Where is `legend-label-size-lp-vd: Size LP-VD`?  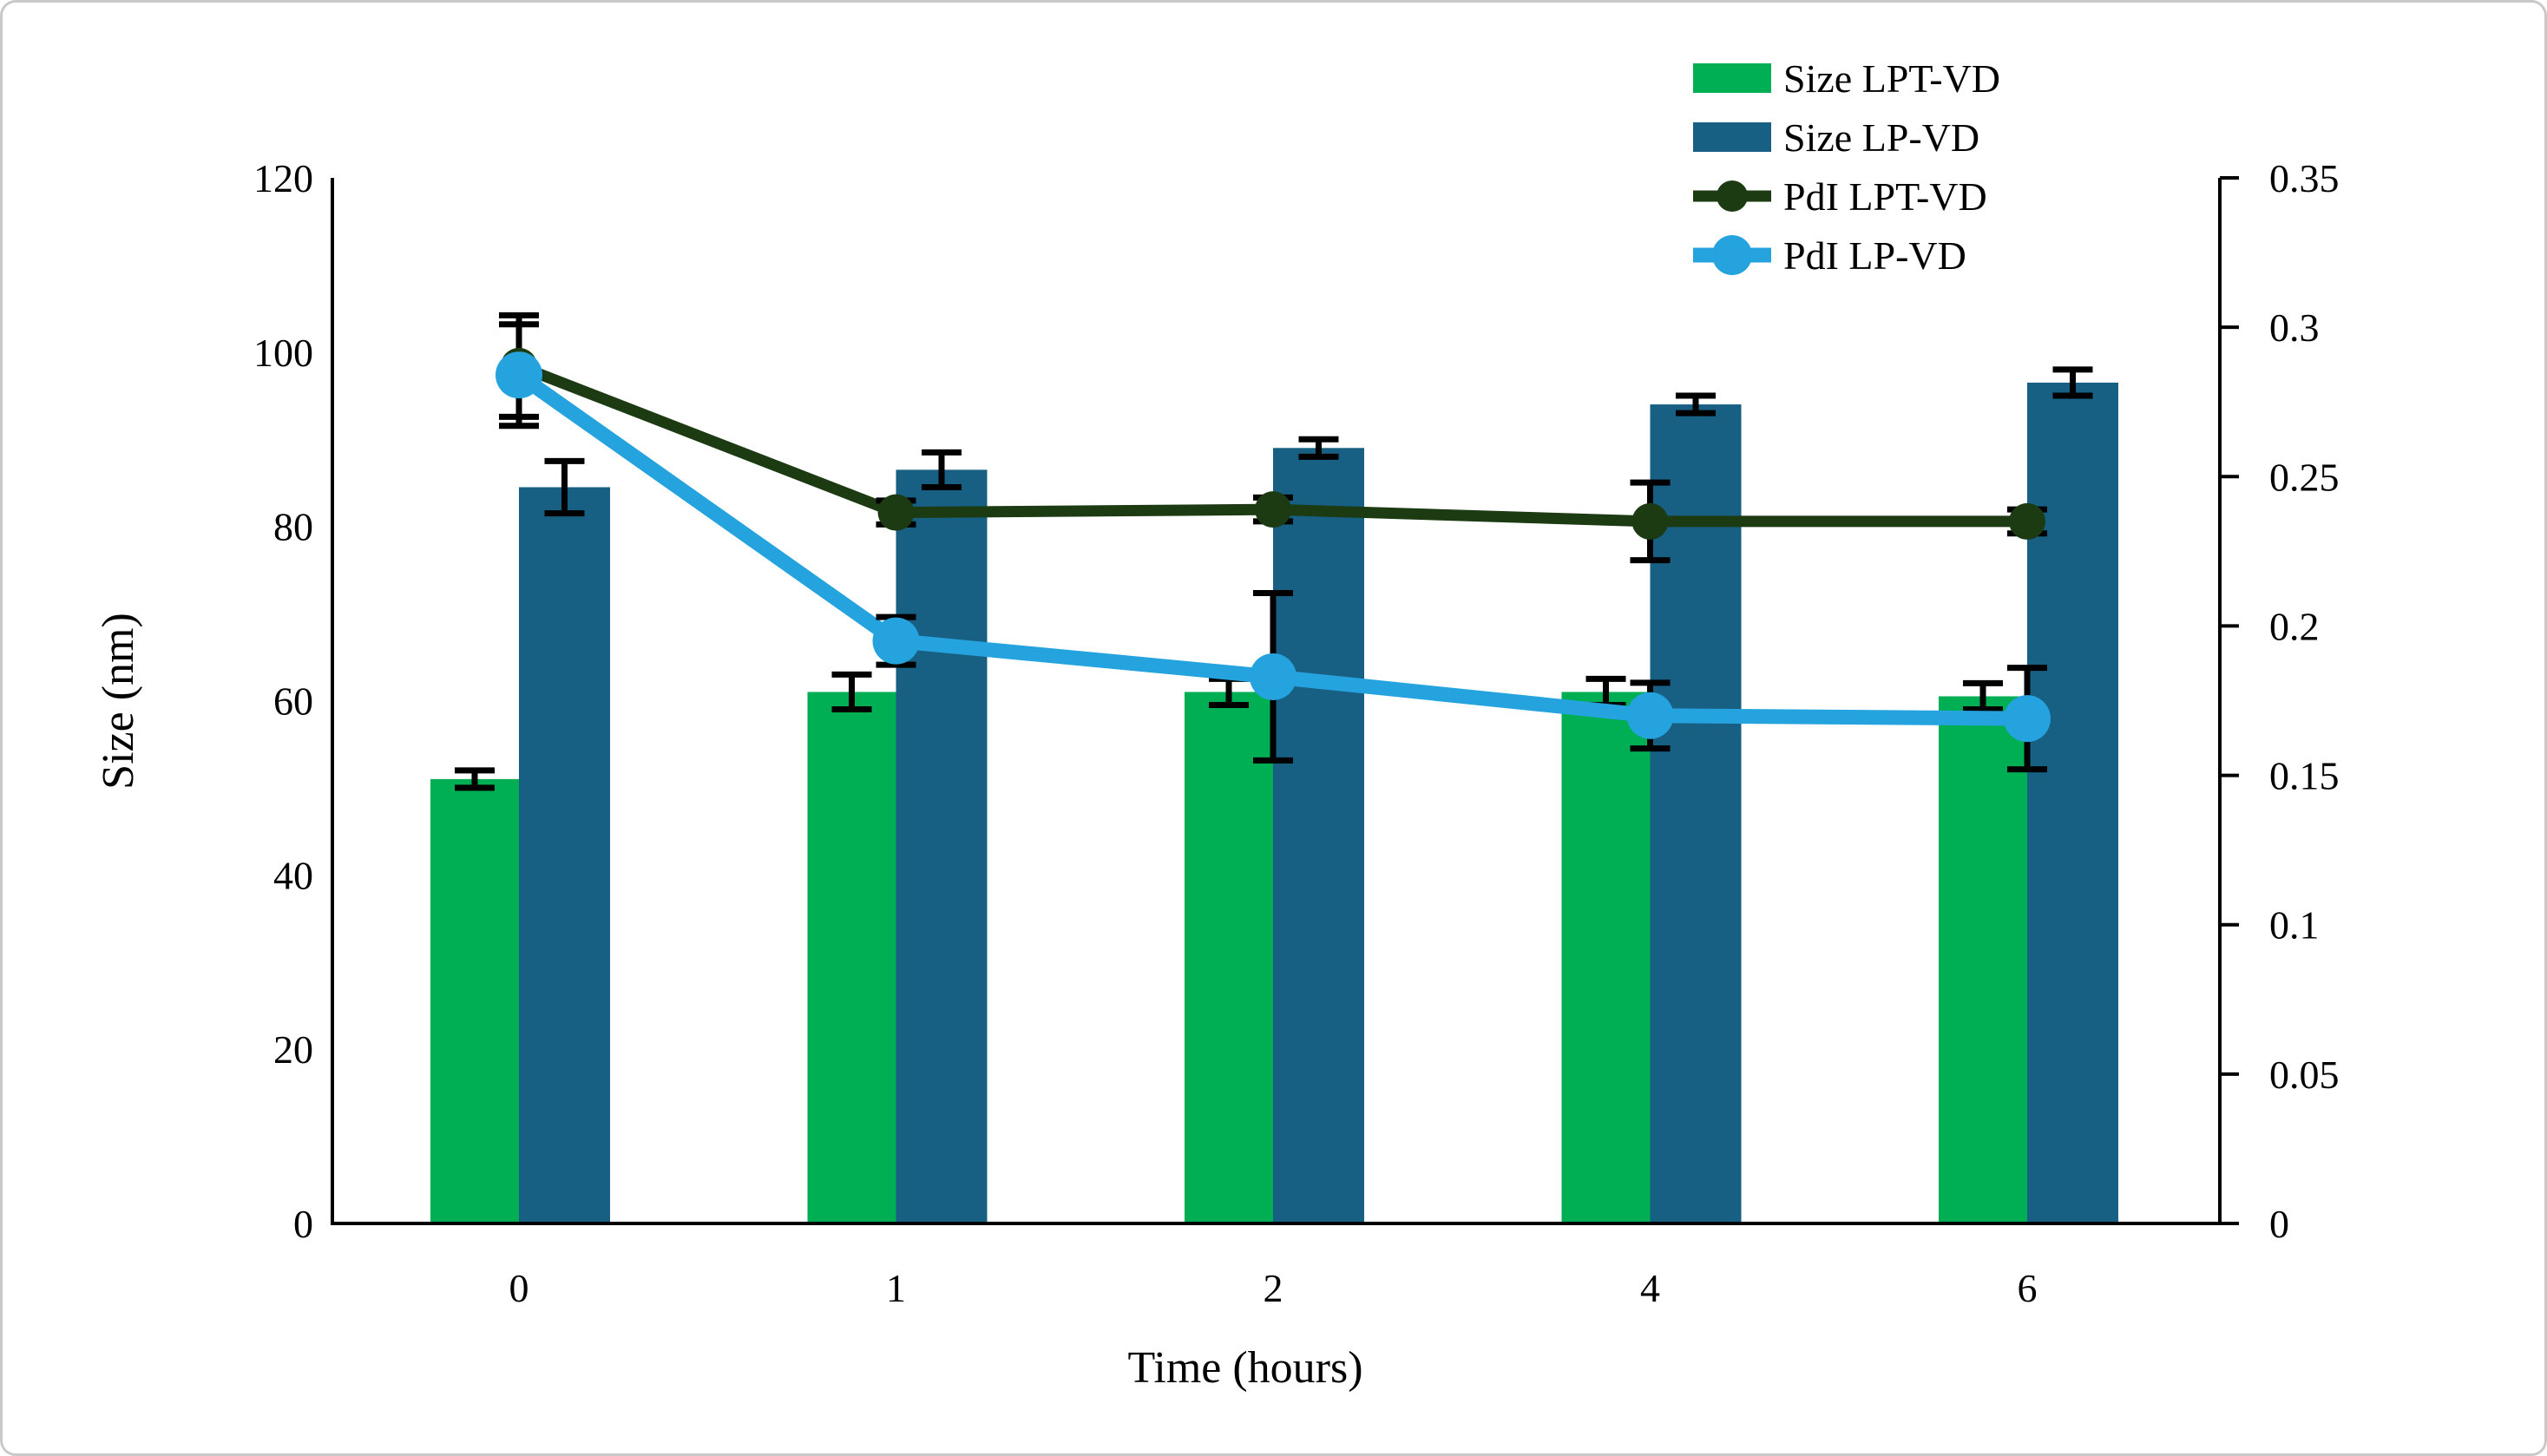
legend-label-size-lp-vd: Size LP-VD is located at coordinates (1881, 137).